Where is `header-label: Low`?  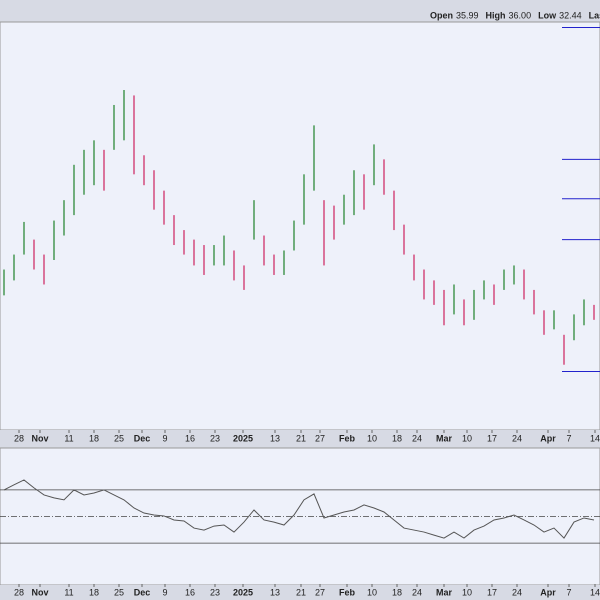
header-label: Low is located at coordinates (547, 15).